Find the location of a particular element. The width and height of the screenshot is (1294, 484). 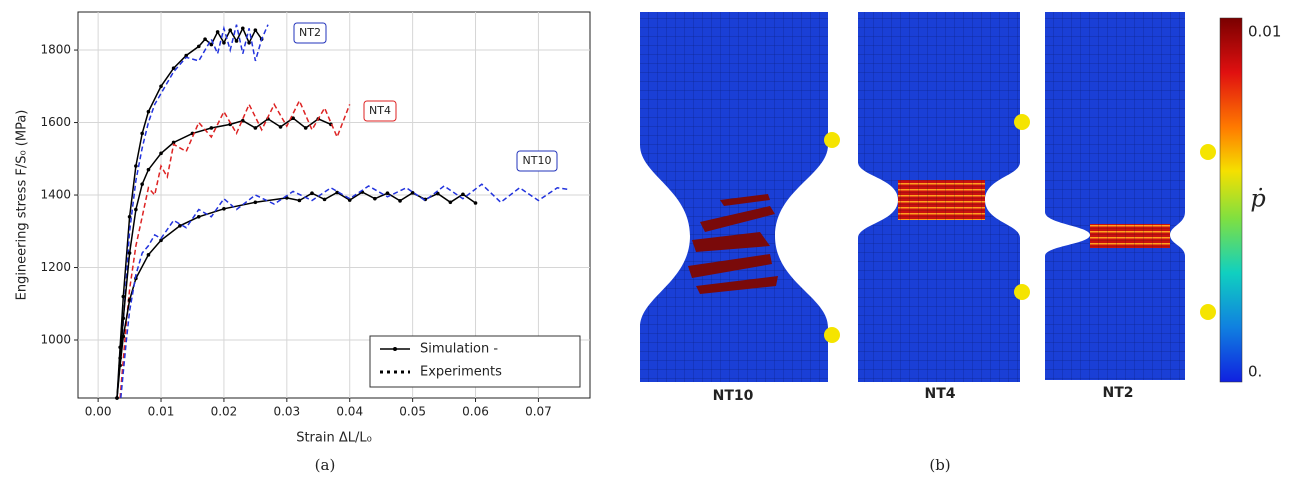

strain-bands is located at coordinates (733, 244).